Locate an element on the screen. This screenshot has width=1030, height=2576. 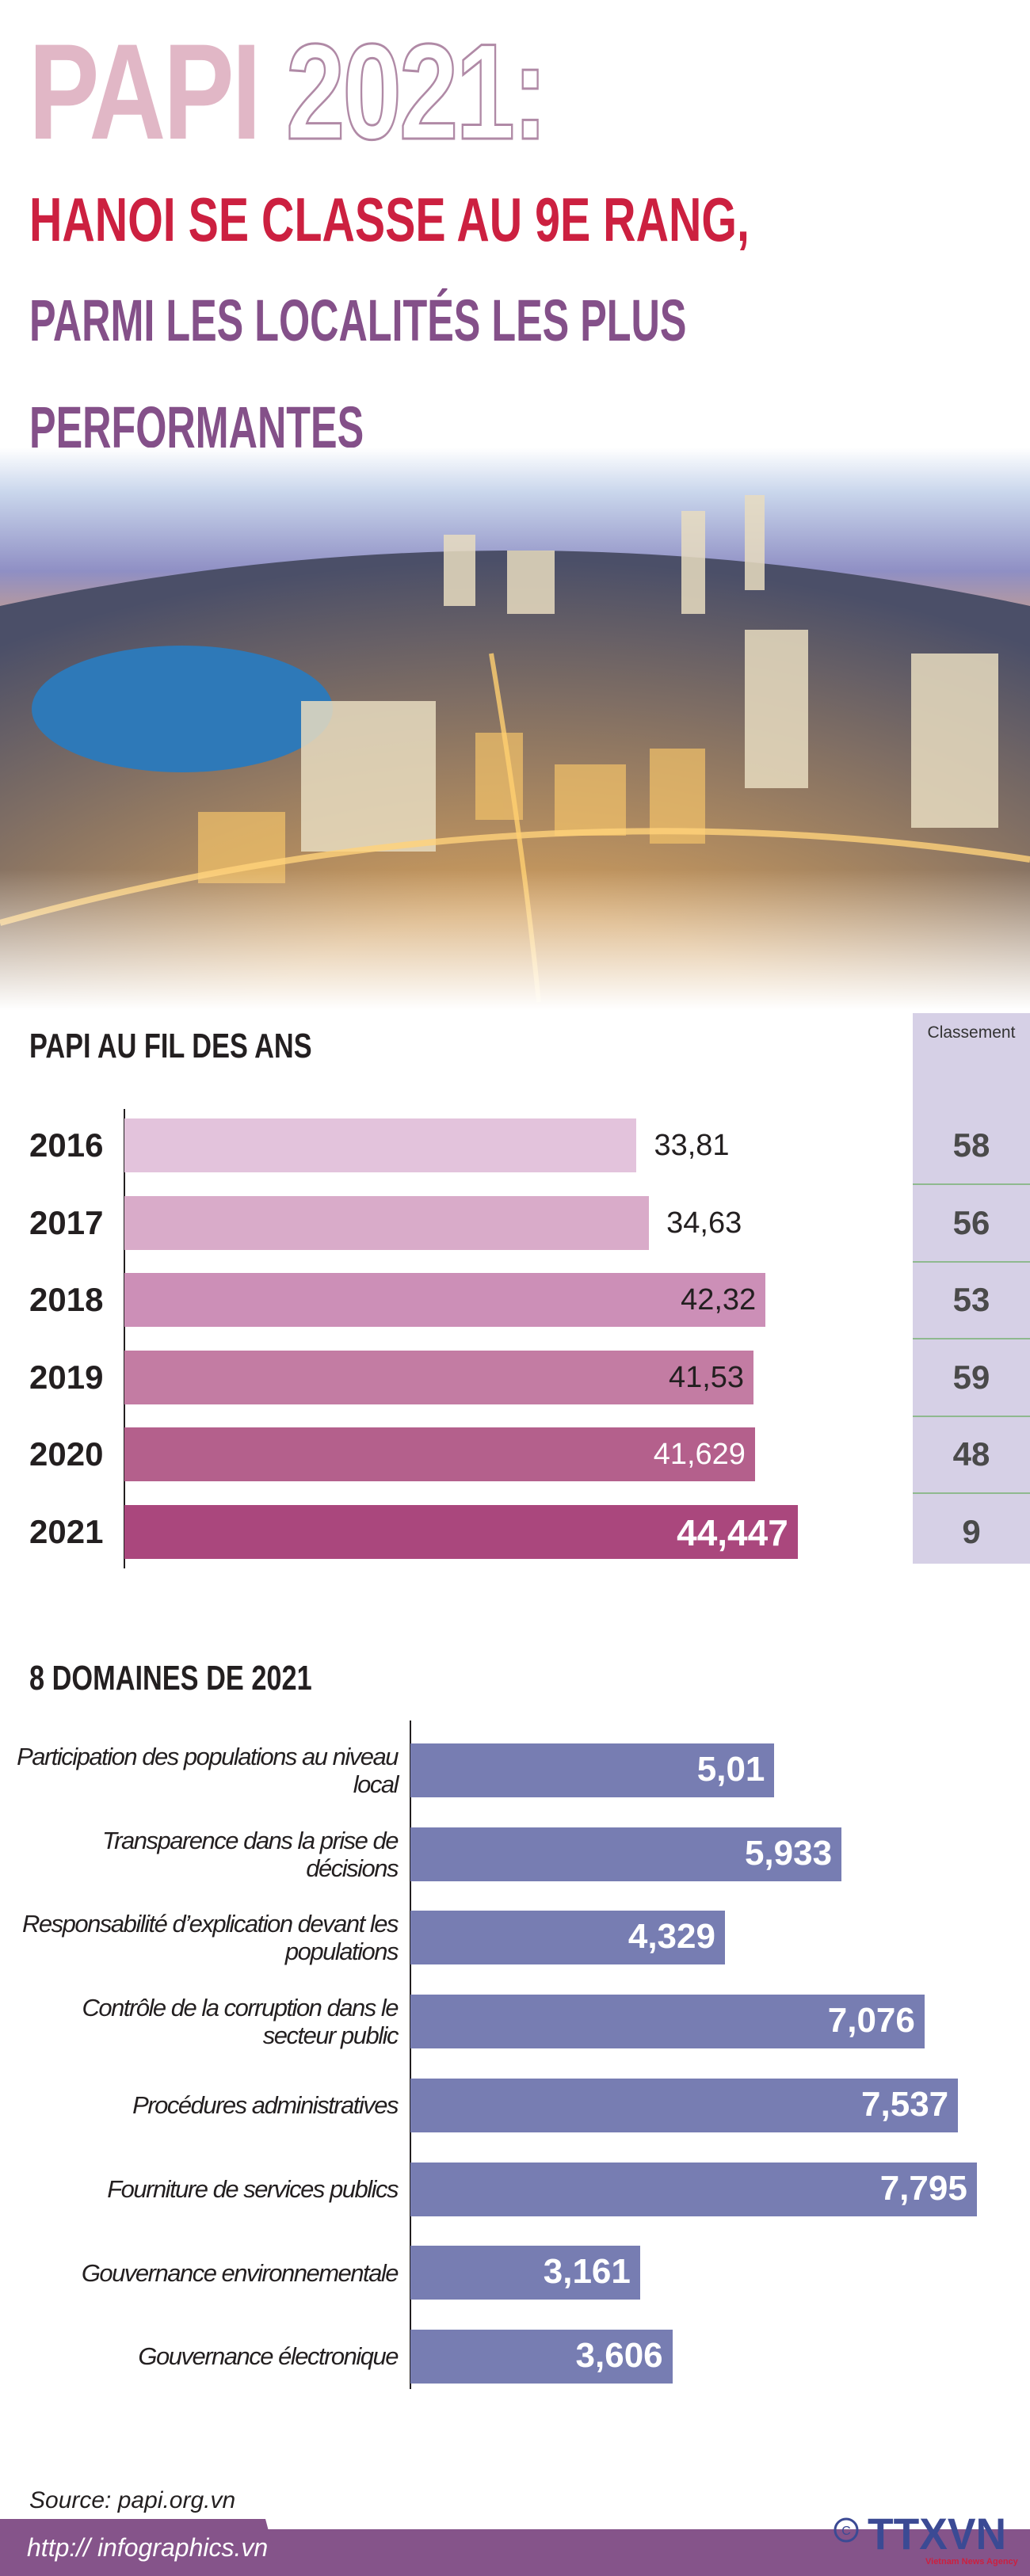
ranking-column is located at coordinates (971, 1288).